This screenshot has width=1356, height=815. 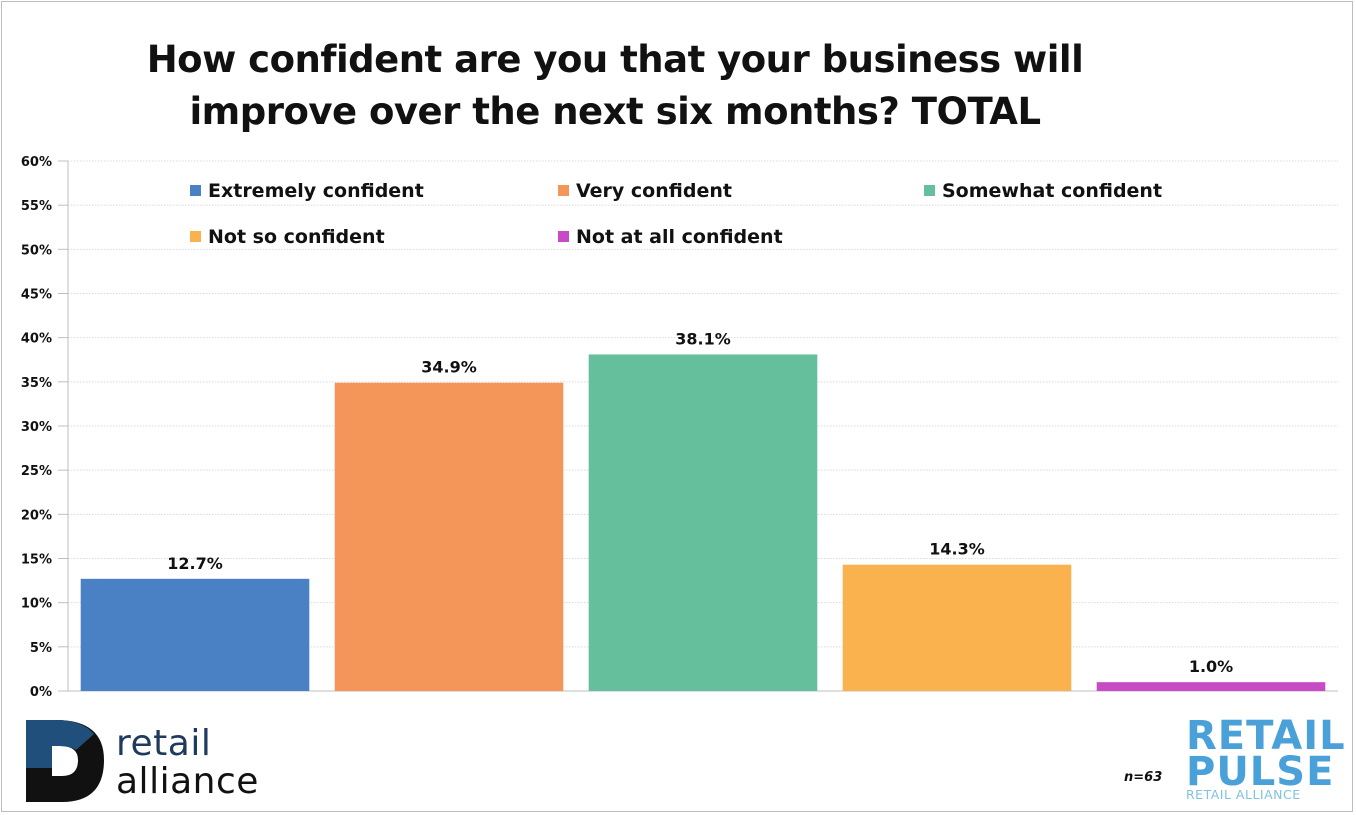 What do you see at coordinates (449, 536) in the screenshot?
I see `bar-very-confident` at bounding box center [449, 536].